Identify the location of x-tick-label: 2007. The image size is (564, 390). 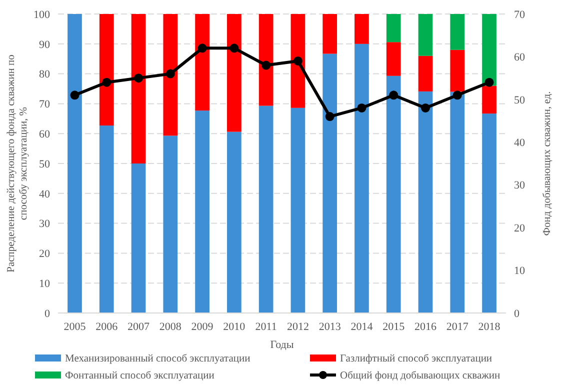
(139, 327).